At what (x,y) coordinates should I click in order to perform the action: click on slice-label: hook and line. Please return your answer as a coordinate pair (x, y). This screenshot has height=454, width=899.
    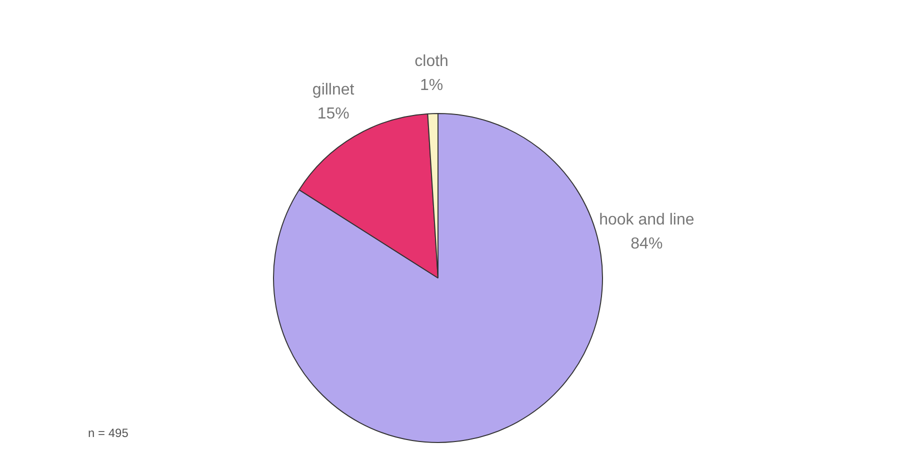
    Looking at the image, I should click on (646, 220).